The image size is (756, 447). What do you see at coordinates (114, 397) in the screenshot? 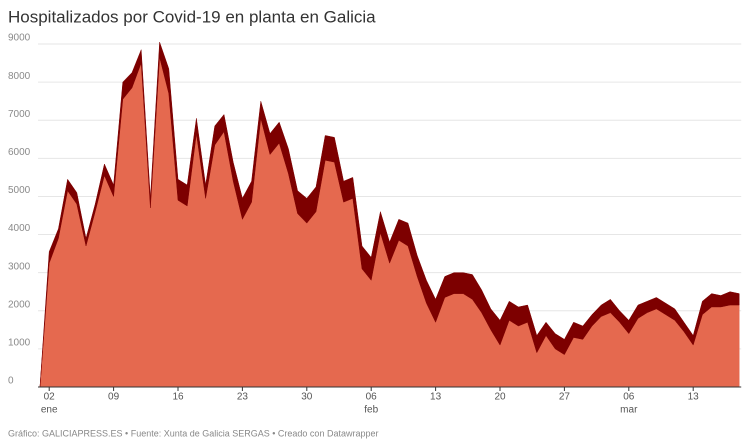
I see `x-tick-label: 09` at bounding box center [114, 397].